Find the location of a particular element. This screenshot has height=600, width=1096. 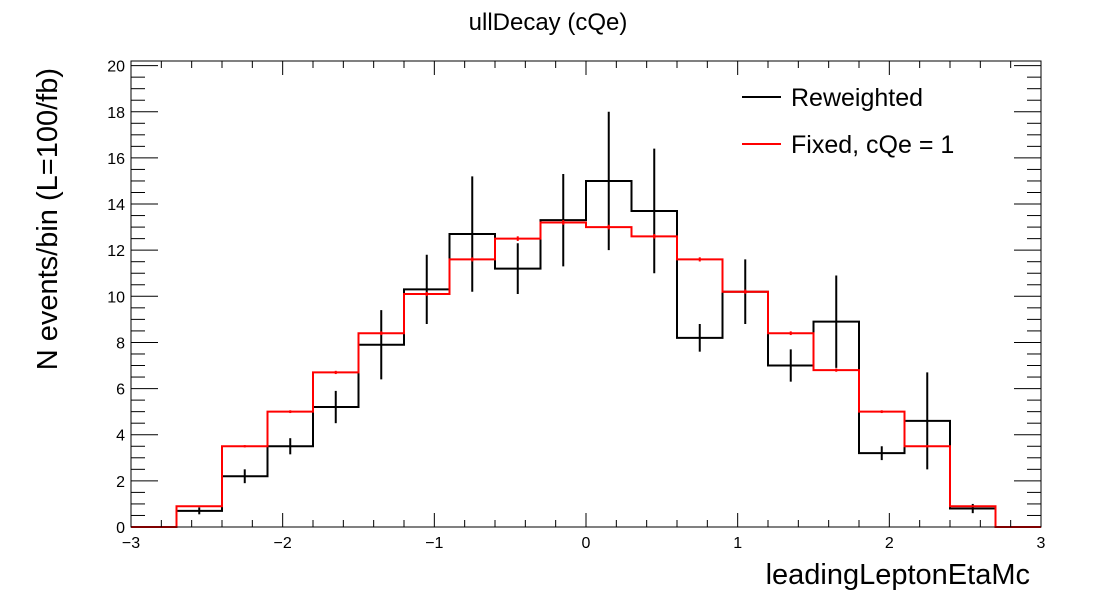

x-tick-label: −2 is located at coordinates (283, 543).